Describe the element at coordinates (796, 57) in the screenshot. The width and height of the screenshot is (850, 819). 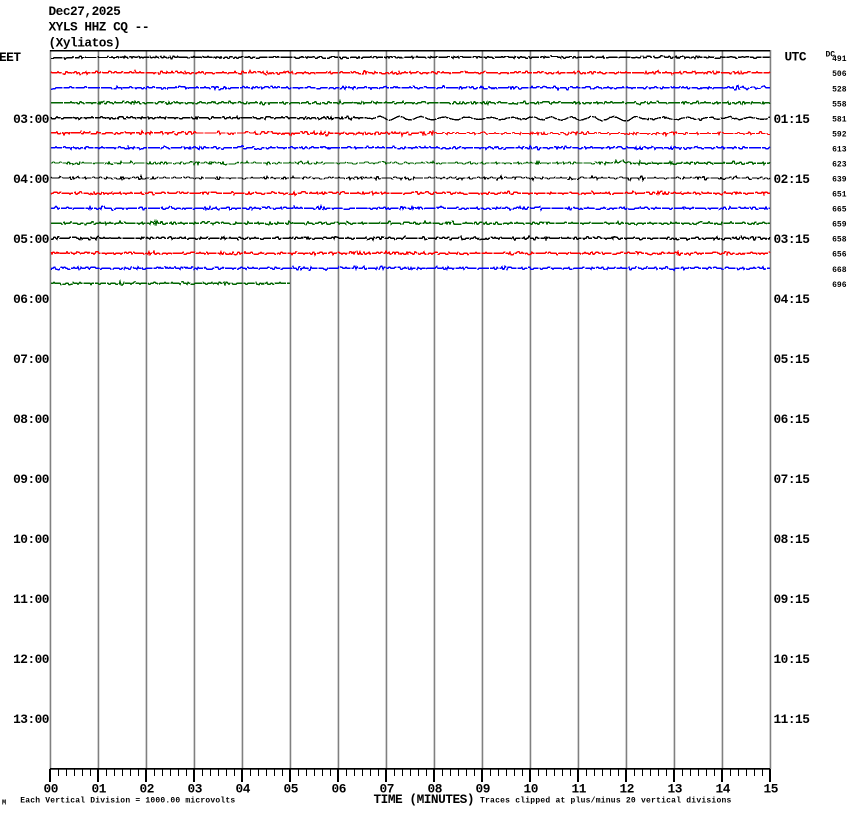
I see `svg-text: UTC` at that location.